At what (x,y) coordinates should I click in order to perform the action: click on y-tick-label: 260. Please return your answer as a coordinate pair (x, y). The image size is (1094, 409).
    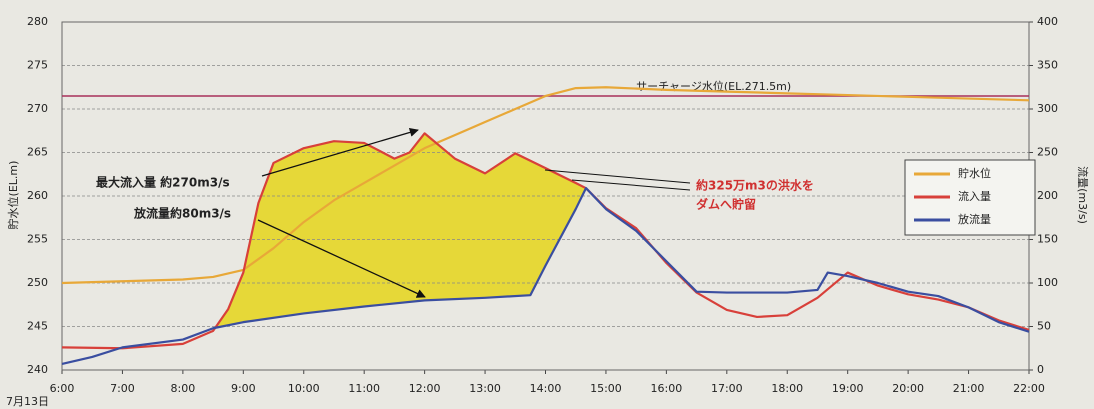
    Looking at the image, I should click on (37, 195).